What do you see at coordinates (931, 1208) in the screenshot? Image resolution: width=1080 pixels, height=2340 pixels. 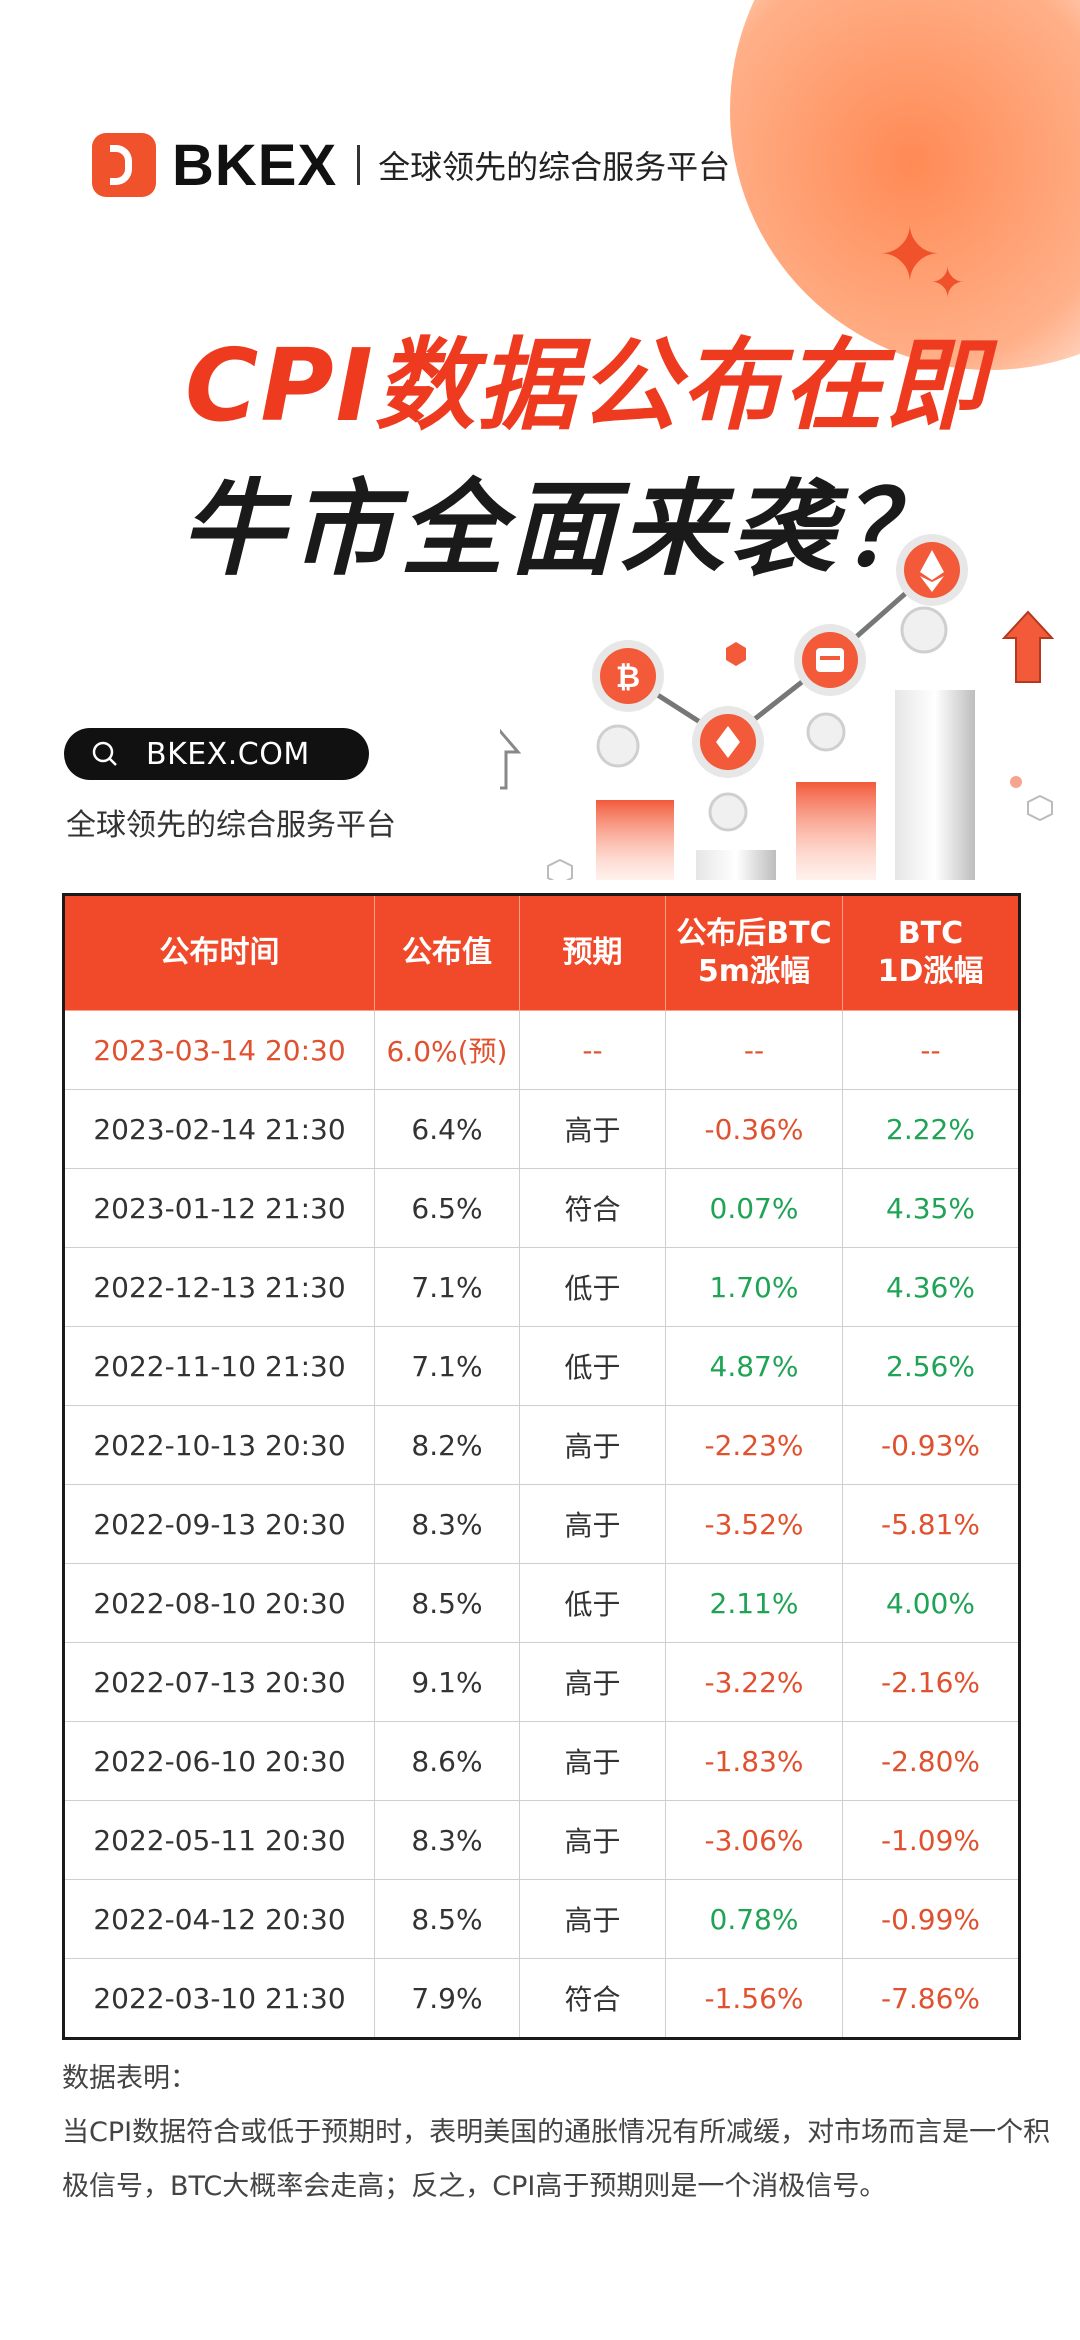 I see `table-cell: 4.35%` at bounding box center [931, 1208].